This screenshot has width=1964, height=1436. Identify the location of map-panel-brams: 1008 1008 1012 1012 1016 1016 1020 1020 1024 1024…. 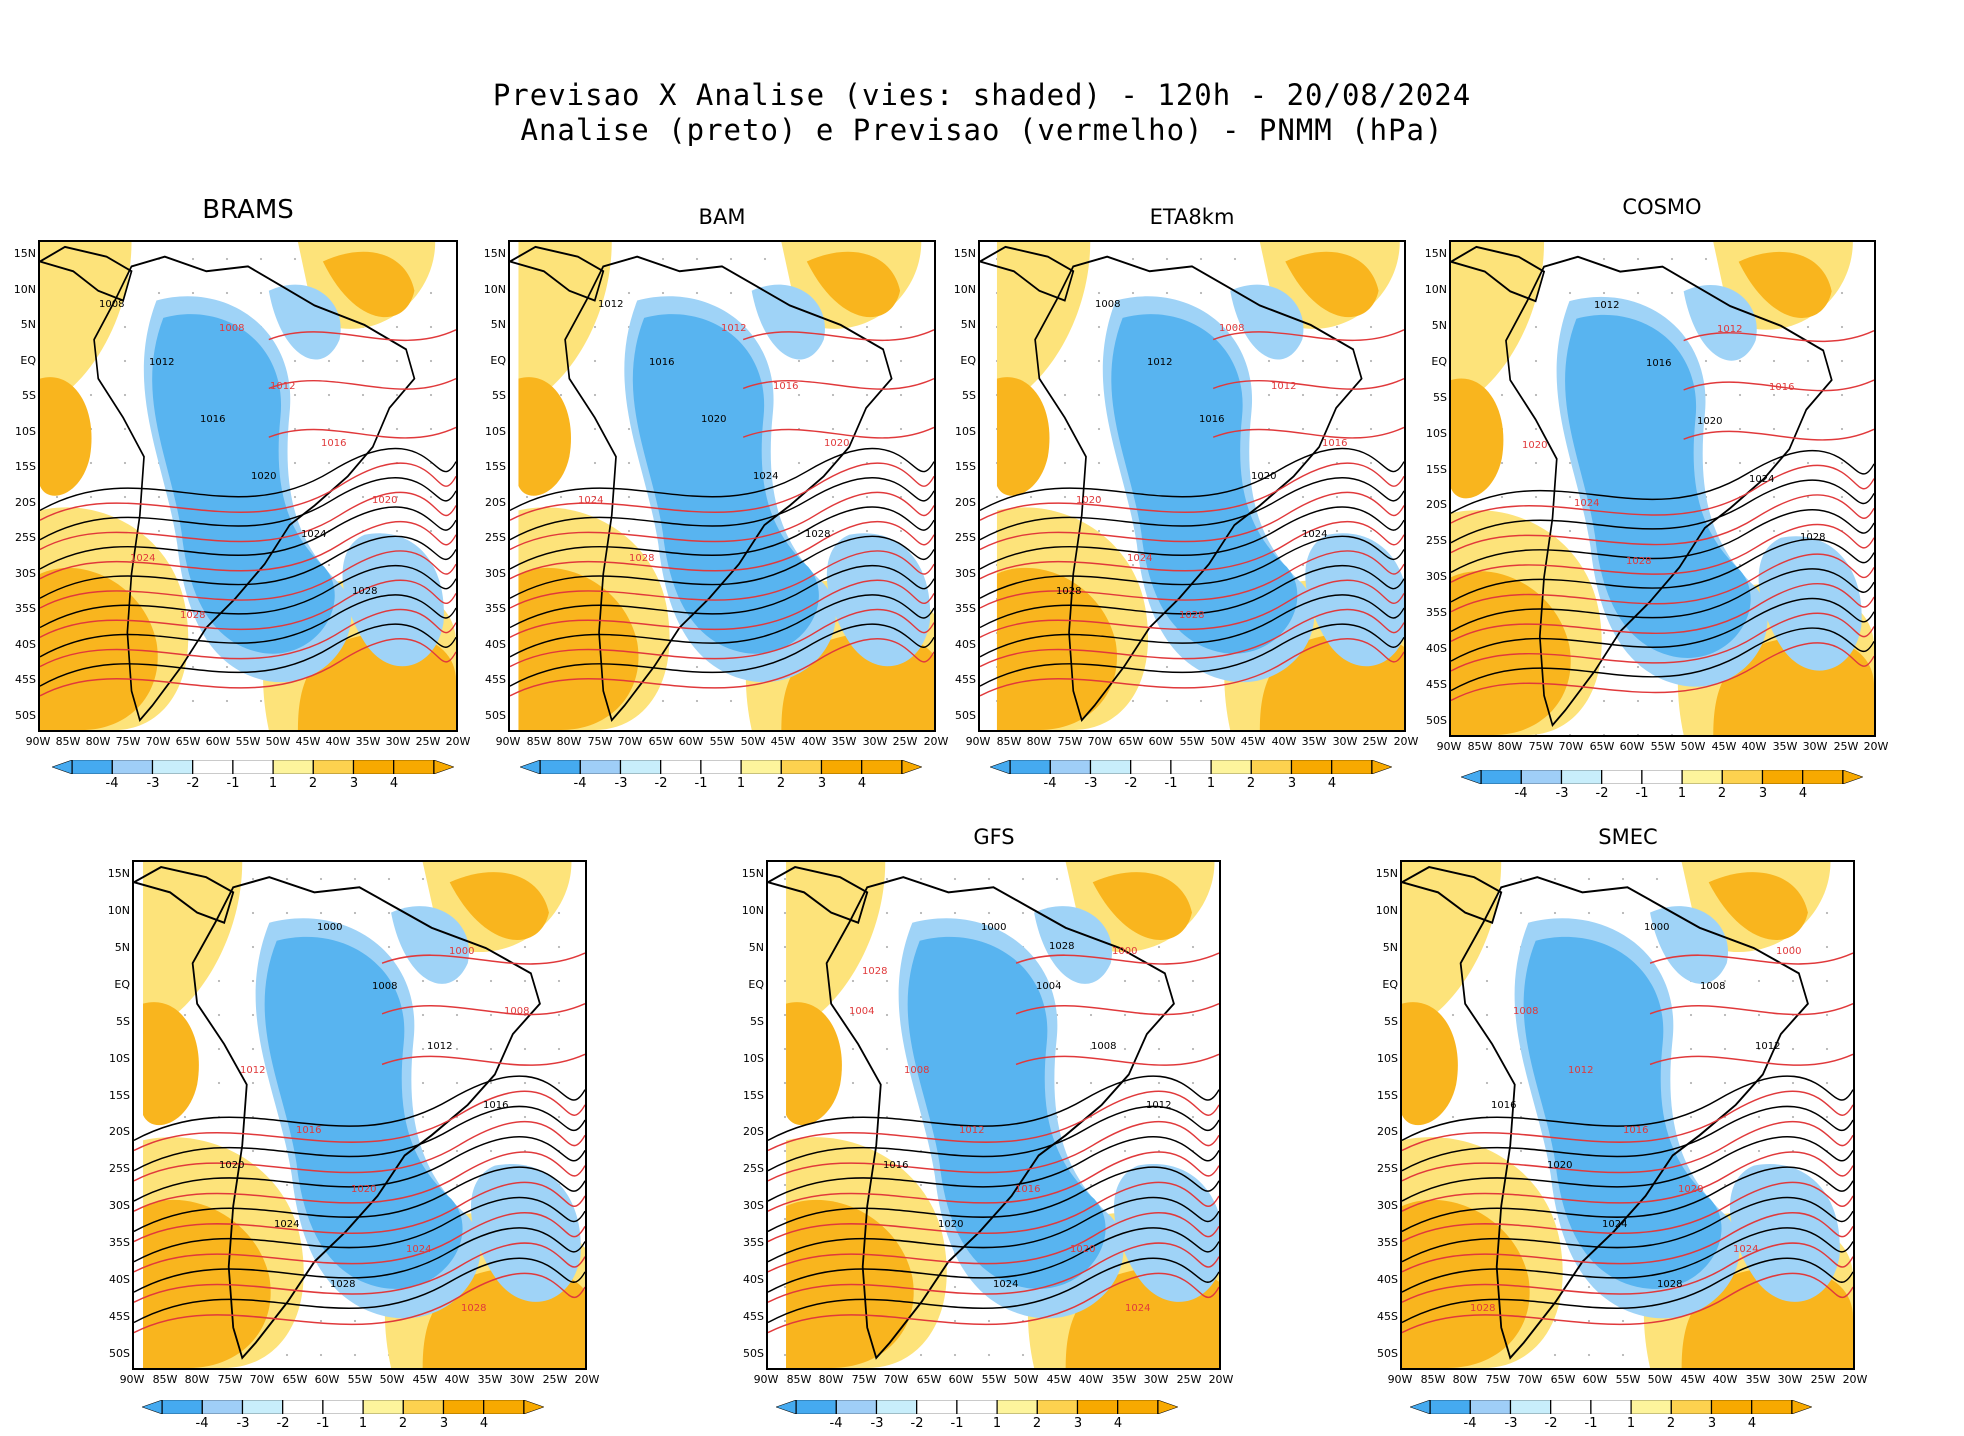
(248, 486).